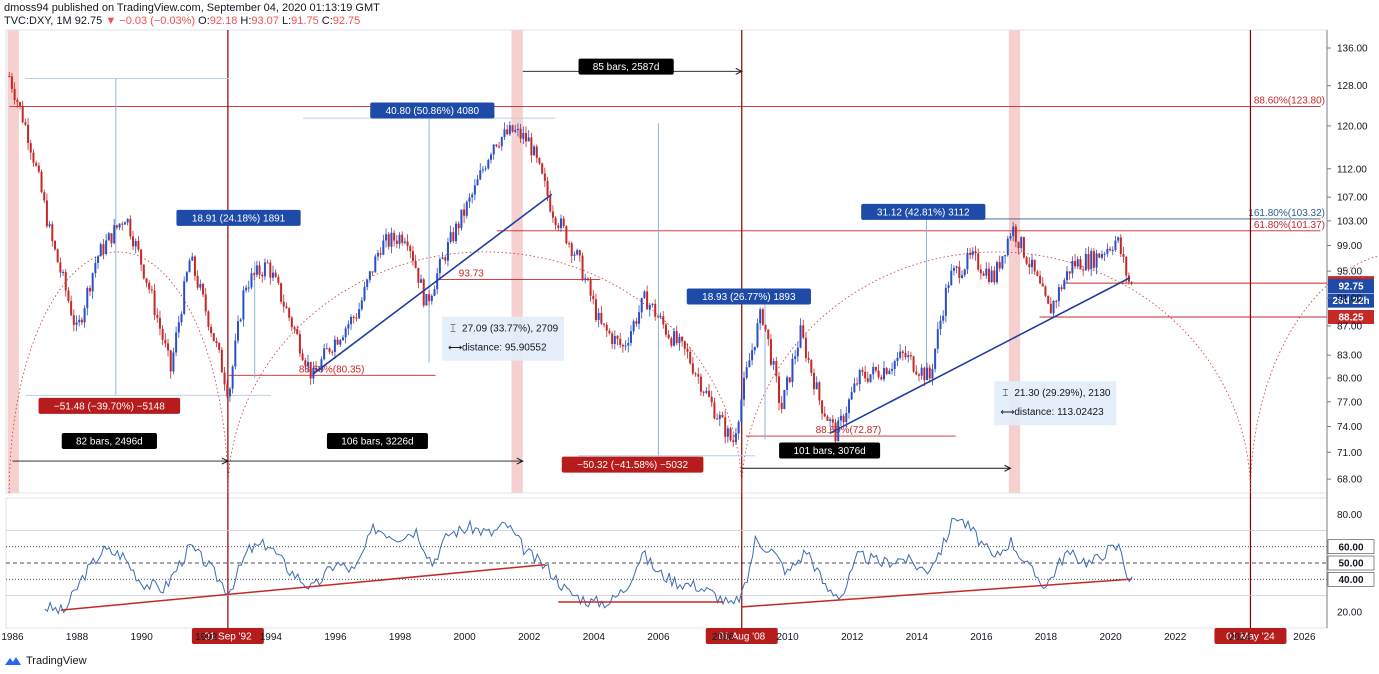 This screenshot has width=1379, height=674. Describe the element at coordinates (1110, 637) in the screenshot. I see `x-tick-label: 2020` at that location.